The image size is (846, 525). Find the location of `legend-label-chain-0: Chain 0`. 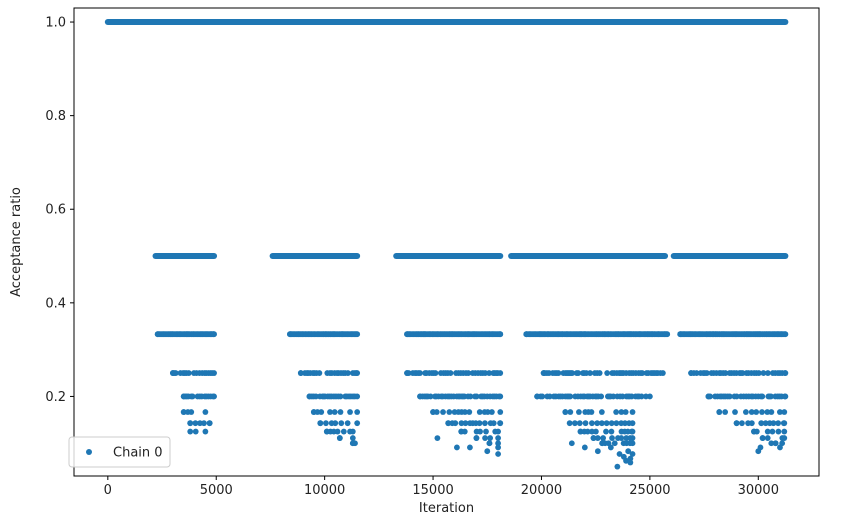

legend-label-chain-0: Chain 0 is located at coordinates (138, 453).